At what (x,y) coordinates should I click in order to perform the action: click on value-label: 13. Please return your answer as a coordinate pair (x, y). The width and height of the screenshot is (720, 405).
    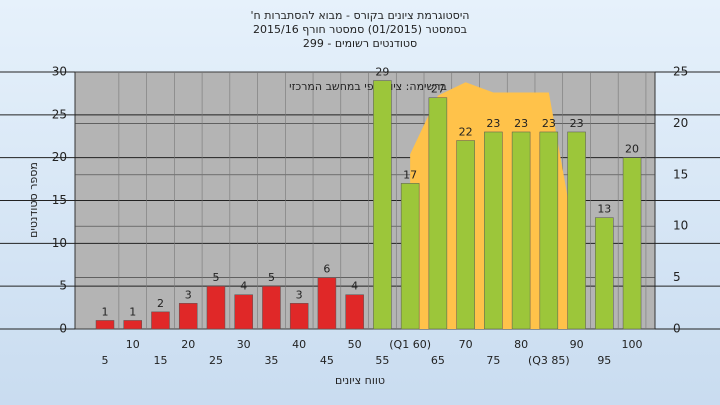
    Looking at the image, I should click on (604, 209).